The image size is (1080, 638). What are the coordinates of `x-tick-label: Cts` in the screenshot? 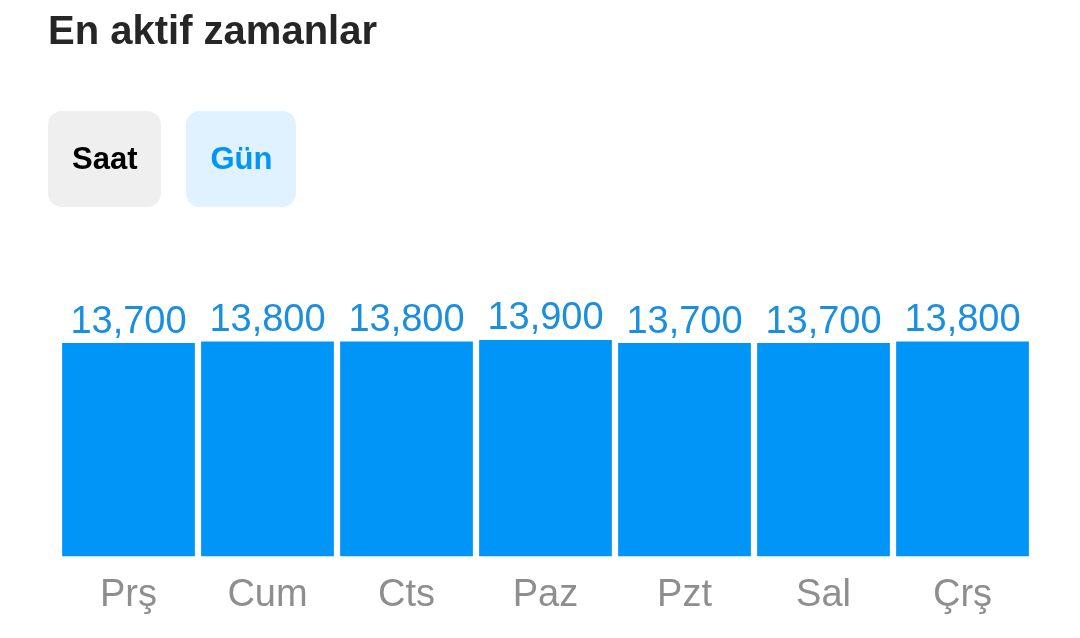 It's located at (406, 592).